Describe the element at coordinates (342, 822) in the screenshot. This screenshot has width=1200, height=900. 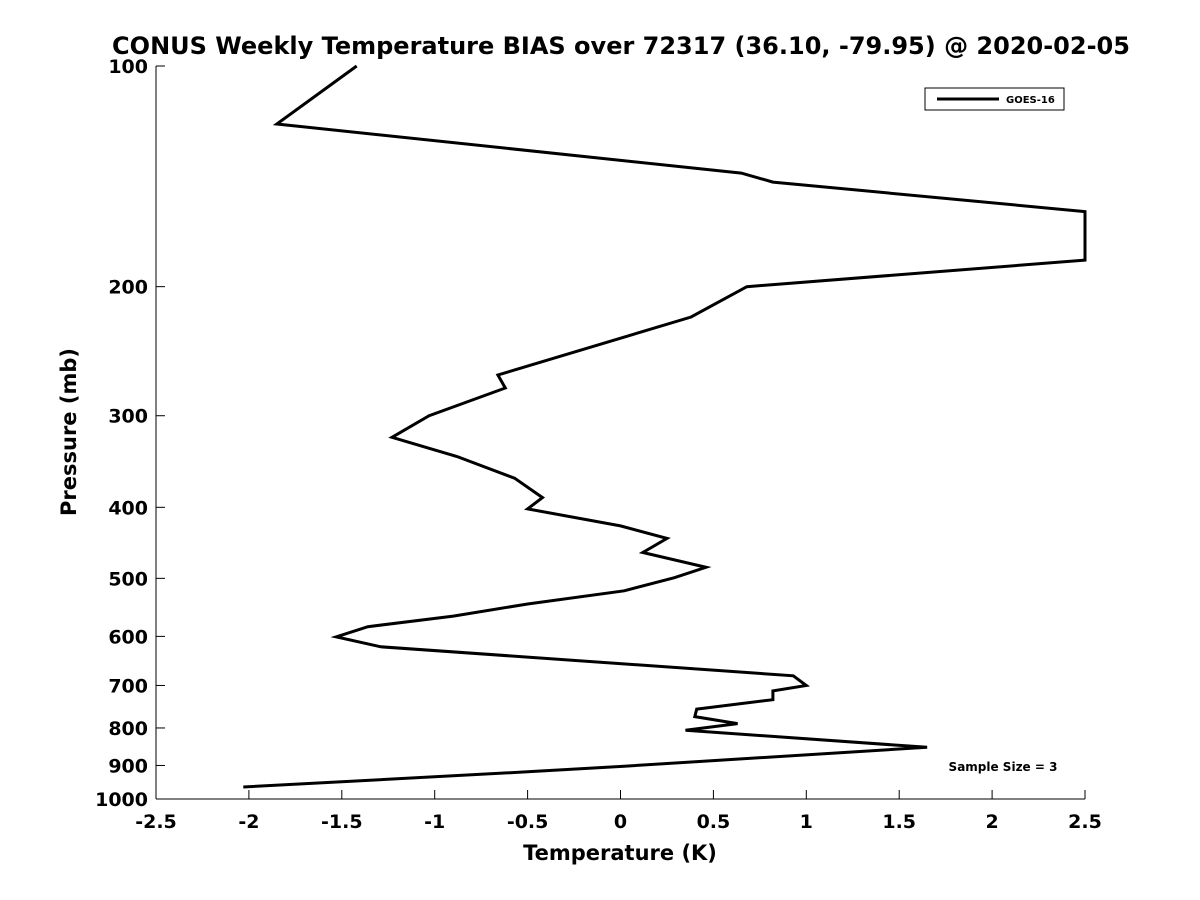
I see `x-tick-label: -1.5` at that location.